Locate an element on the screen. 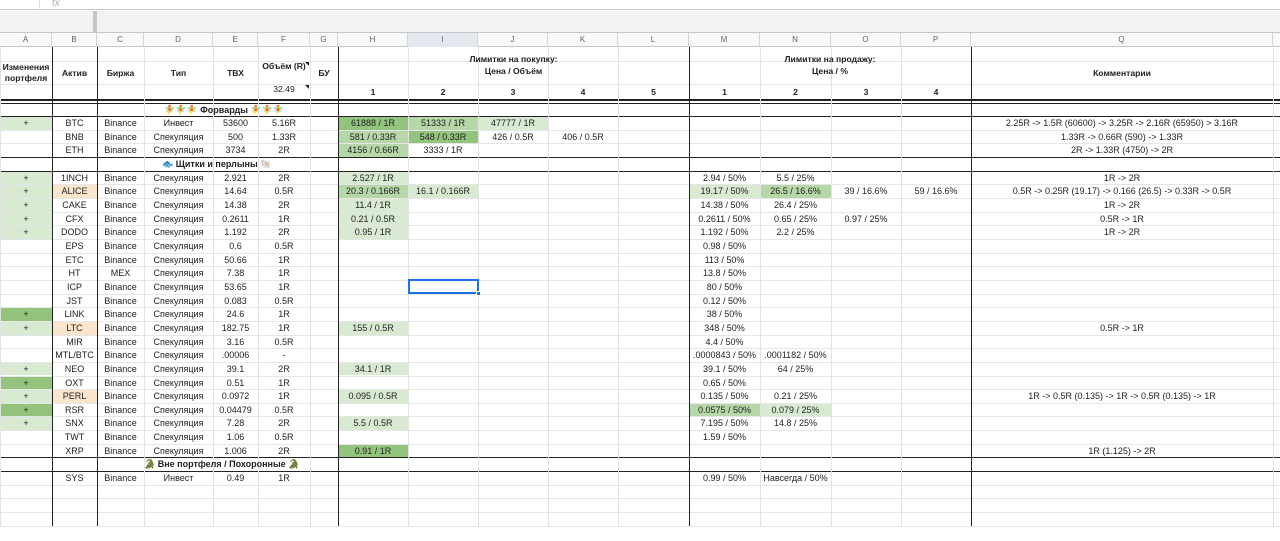  cell-m: 1.59 / 50% is located at coordinates (724, 437).